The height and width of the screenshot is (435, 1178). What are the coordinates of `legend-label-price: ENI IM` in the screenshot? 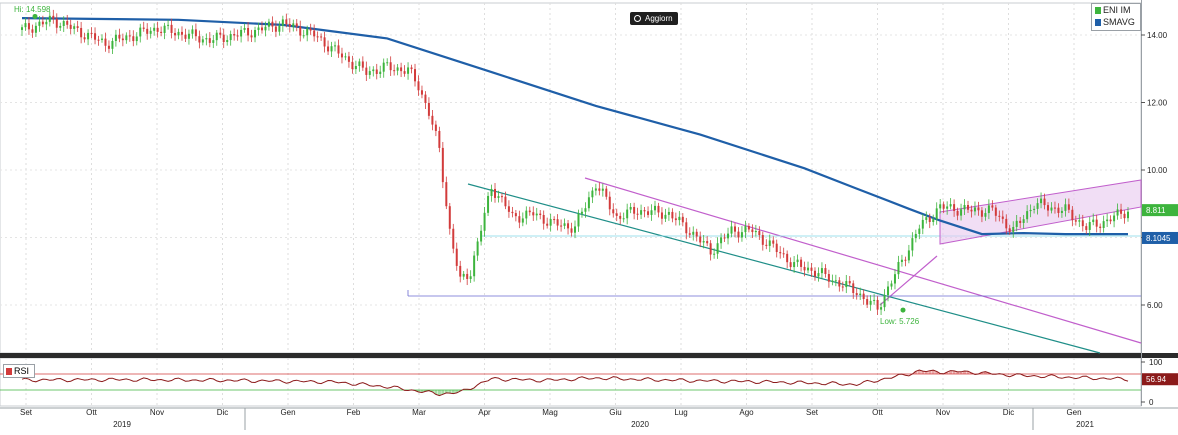 It's located at (1117, 10).